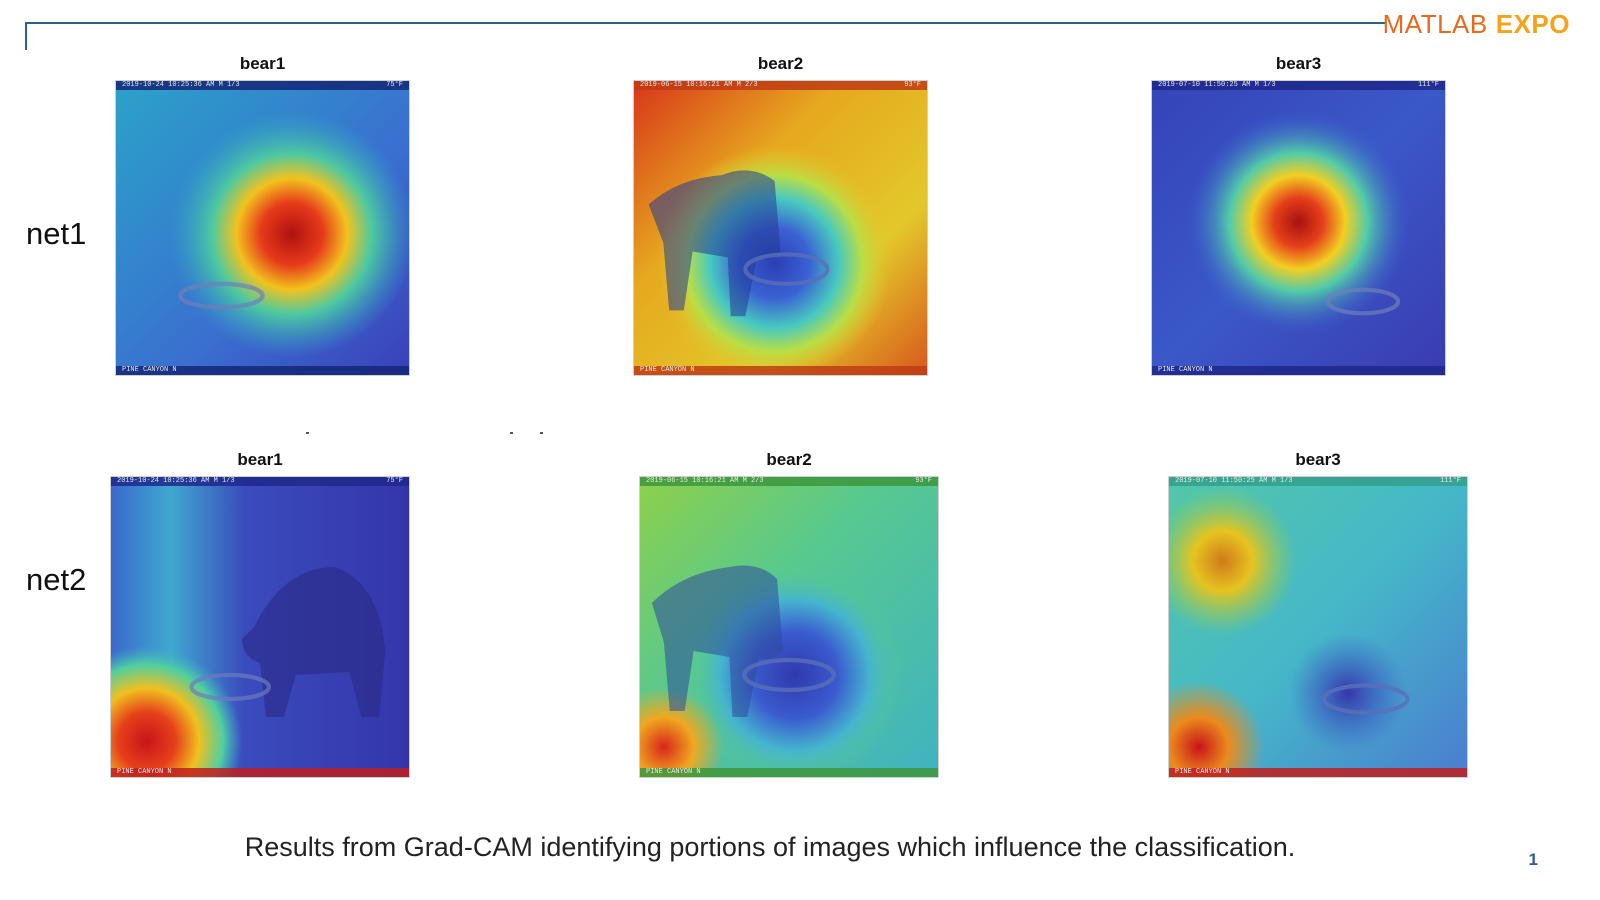 The width and height of the screenshot is (1600, 900). I want to click on gradcam-panel-net1-bear2: bear2, so click(780, 215).